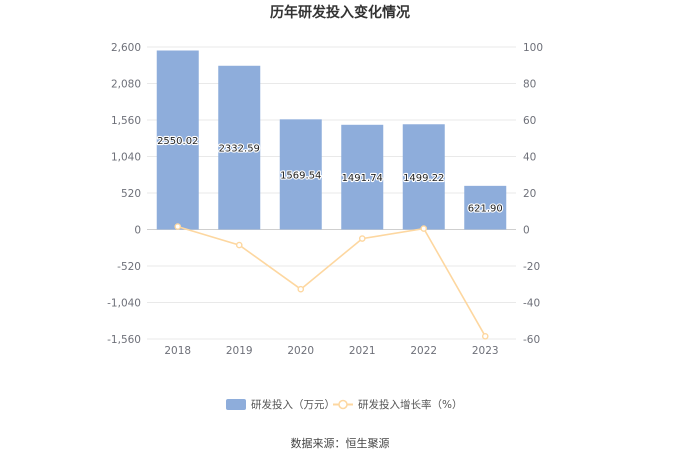 This screenshot has height=460, width=680. I want to click on left-axis: 2,600 2,080 1,560 1,040 520 0 -520 -1,040 -1,560, so click(124, 194).